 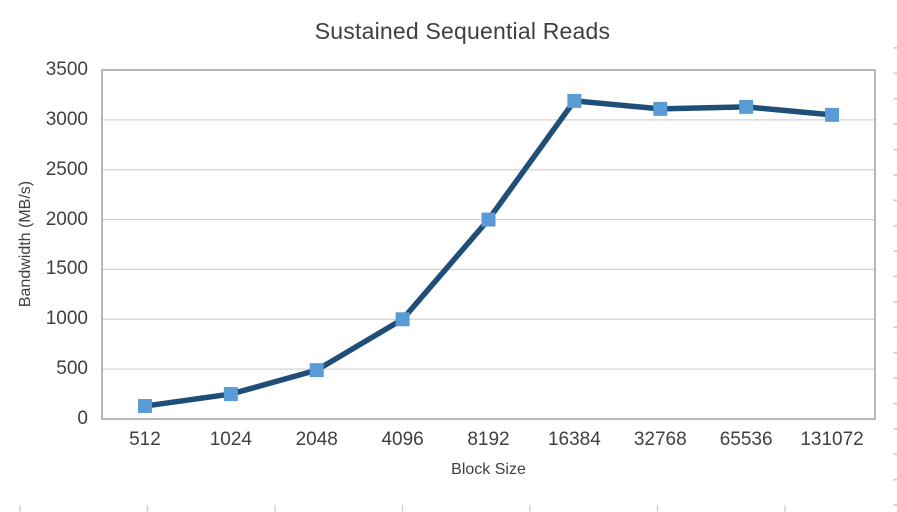 I want to click on y-tick-label: 3500, so click(x=66, y=69).